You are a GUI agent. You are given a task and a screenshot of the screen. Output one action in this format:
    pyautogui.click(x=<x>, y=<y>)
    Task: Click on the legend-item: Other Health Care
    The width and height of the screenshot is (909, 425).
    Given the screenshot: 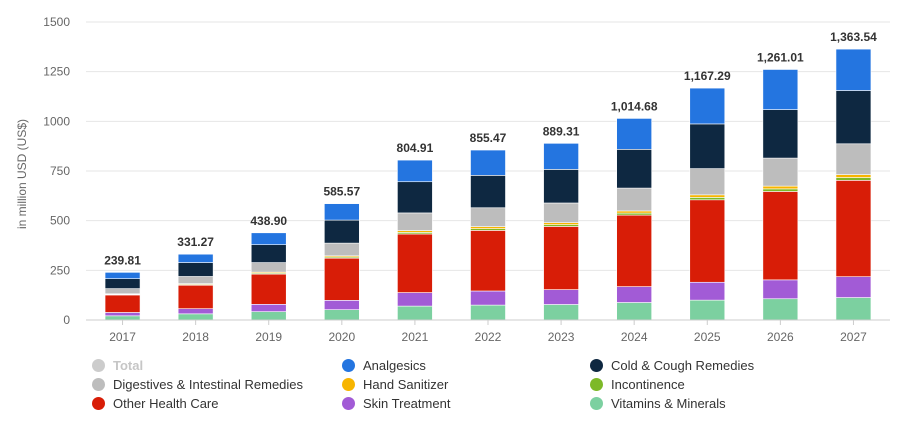 What is the action you would take?
    pyautogui.click(x=155, y=403)
    